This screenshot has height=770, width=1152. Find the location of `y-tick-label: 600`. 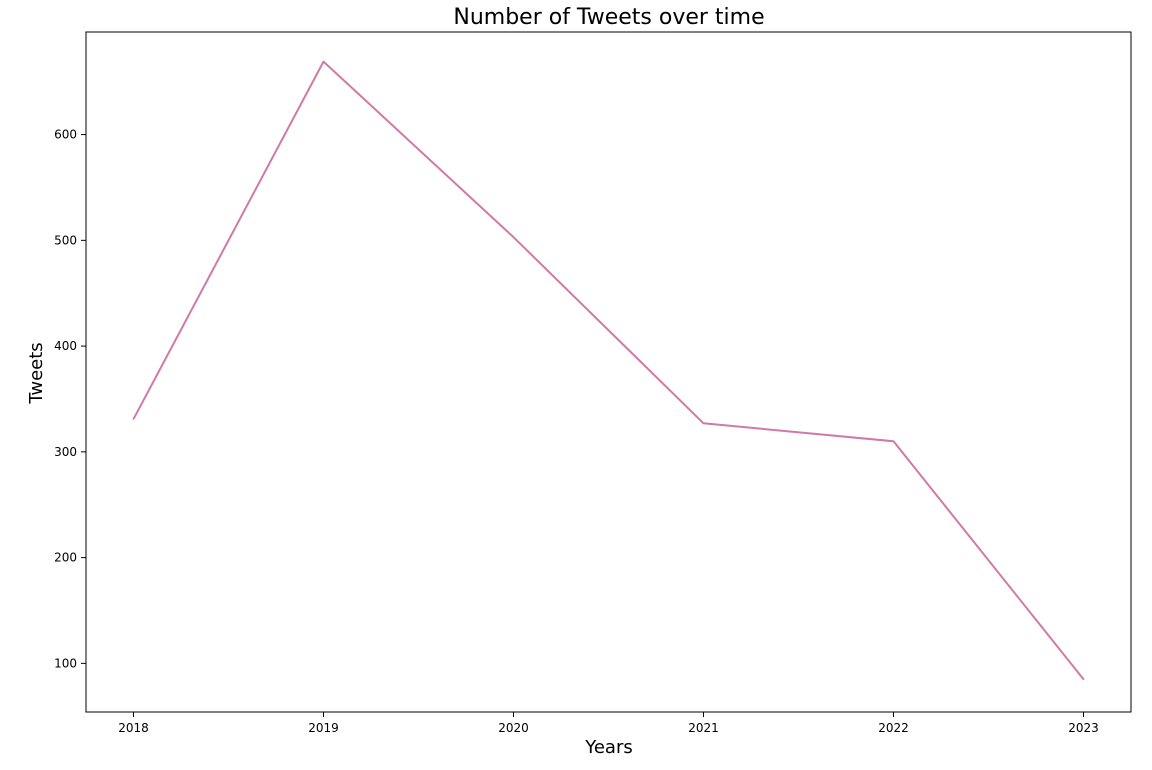

y-tick-label: 600 is located at coordinates (65, 135).